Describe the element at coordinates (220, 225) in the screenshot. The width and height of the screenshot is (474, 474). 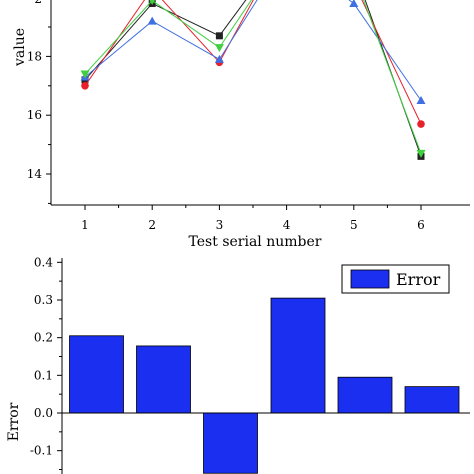
I see `x-tick-label-3: 3` at that location.